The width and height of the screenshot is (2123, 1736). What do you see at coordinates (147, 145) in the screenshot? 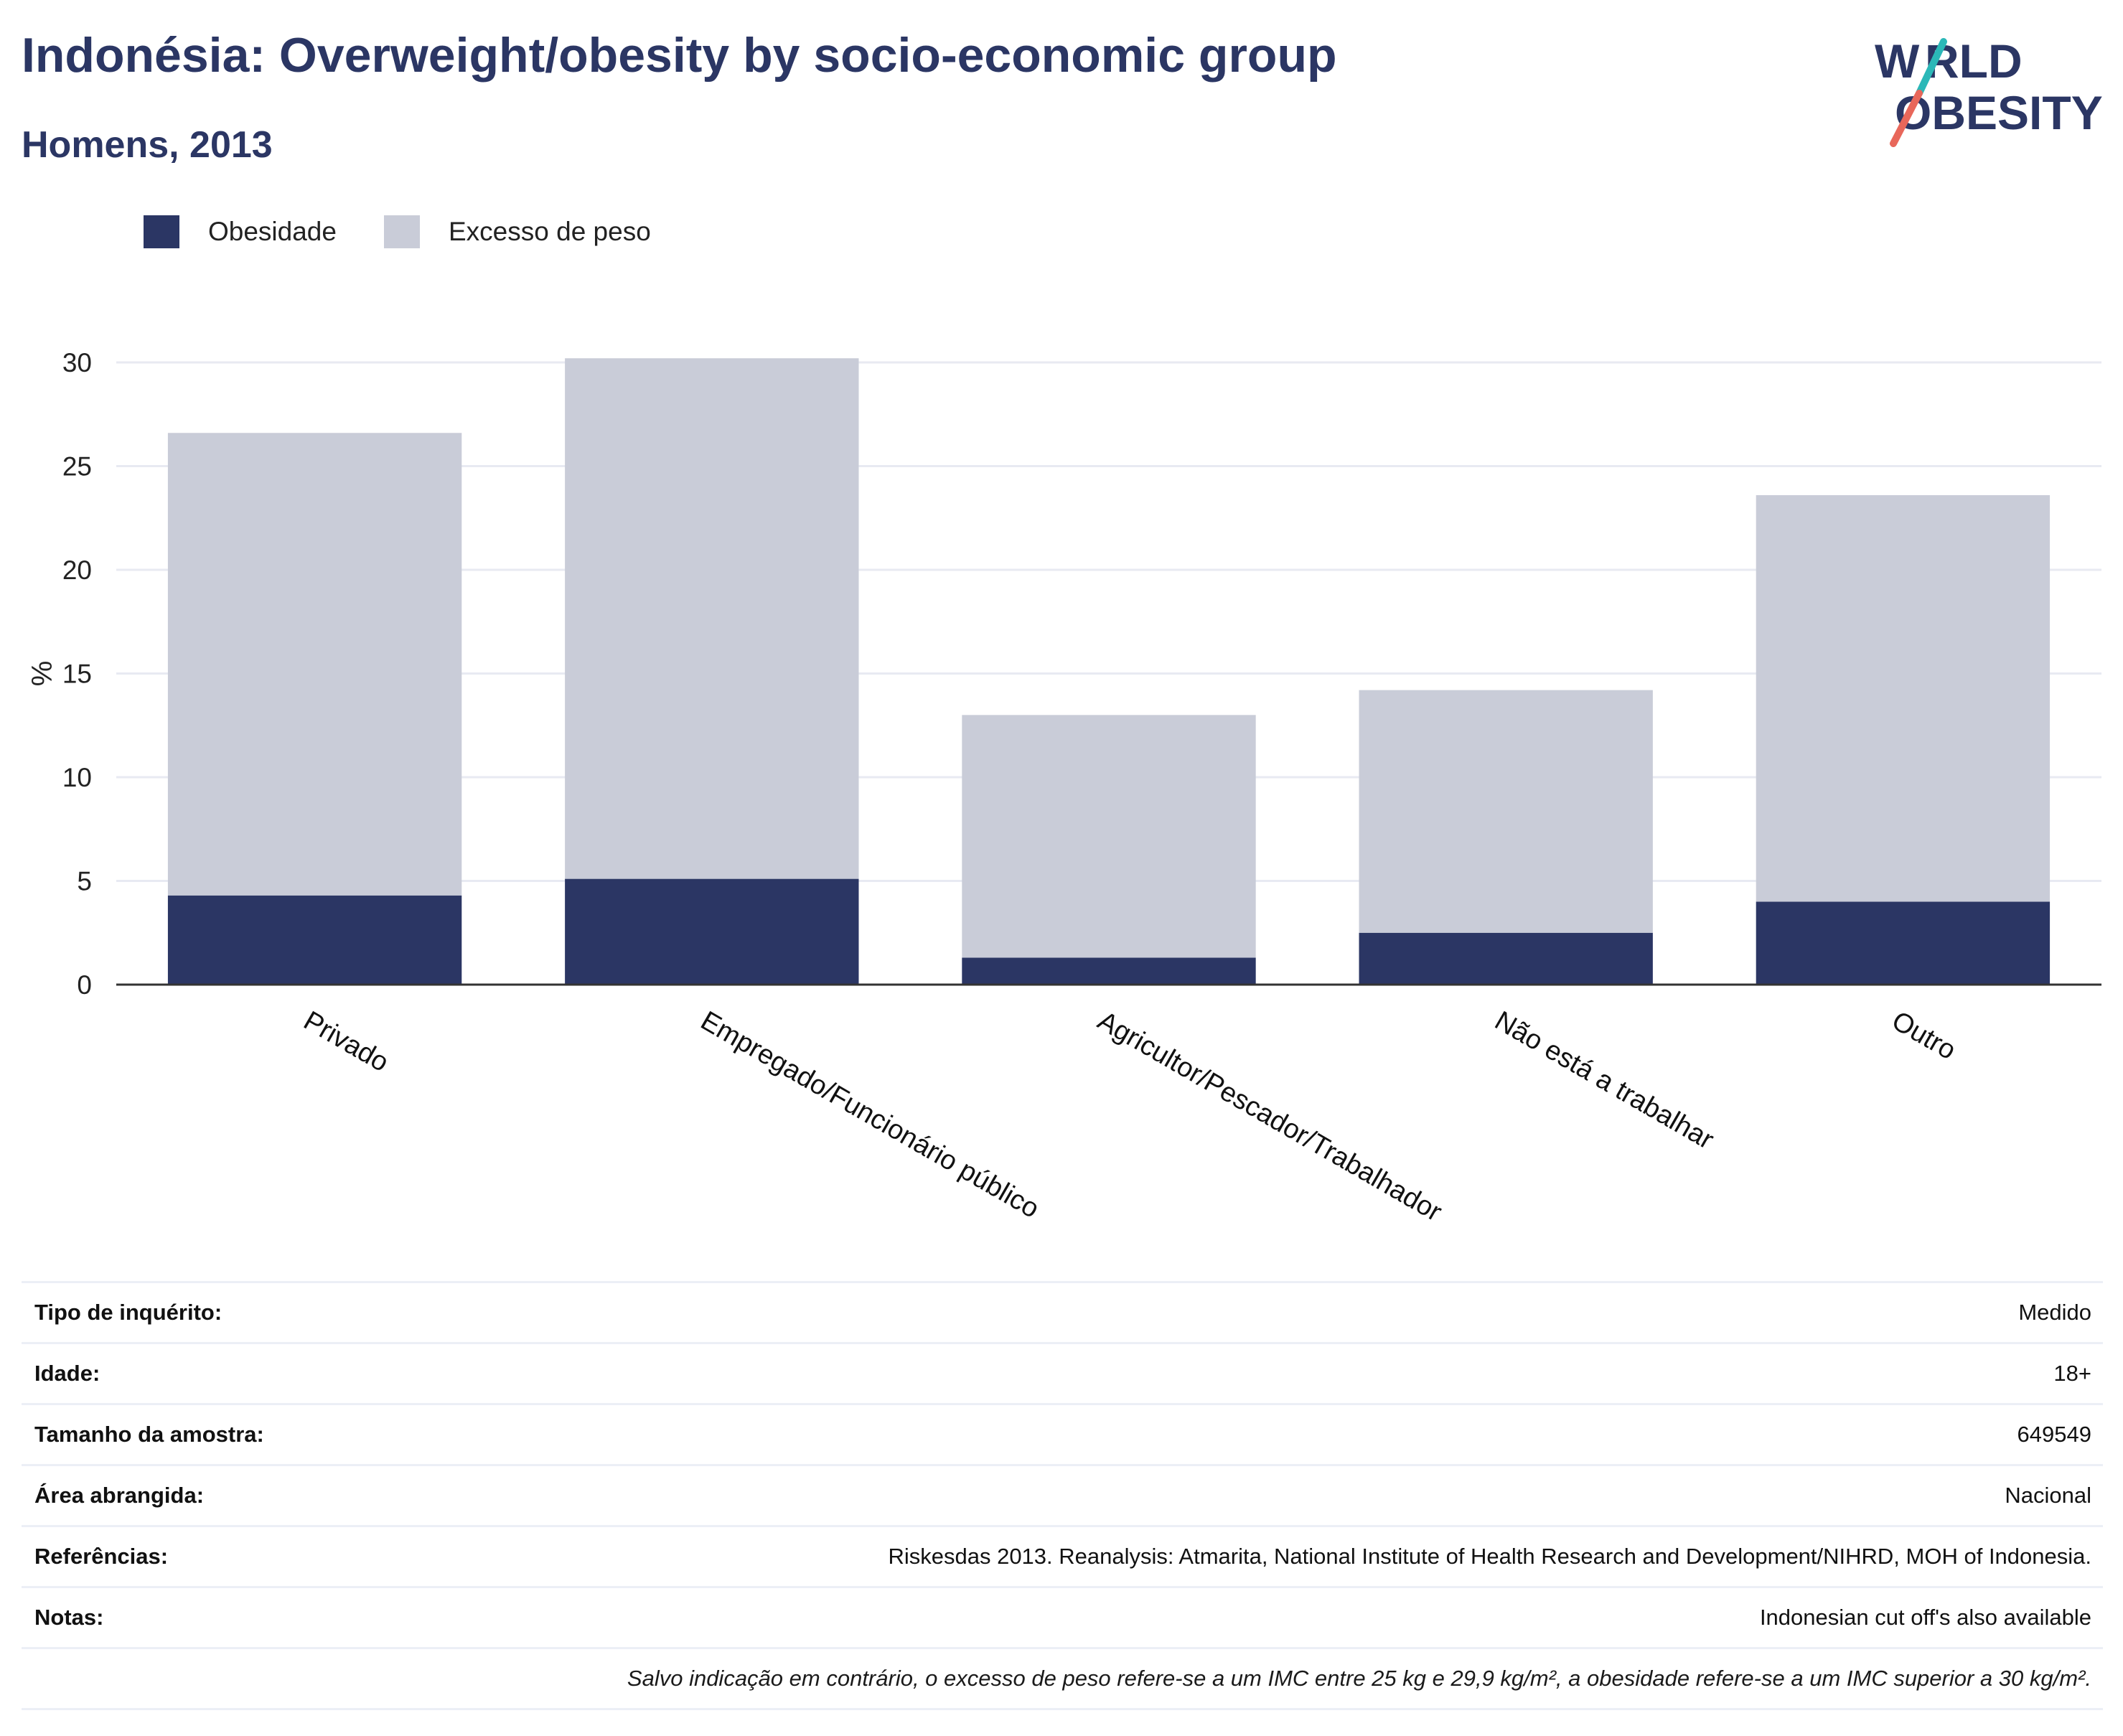
I see `chart-subtitle: Homens, 2013` at bounding box center [147, 145].